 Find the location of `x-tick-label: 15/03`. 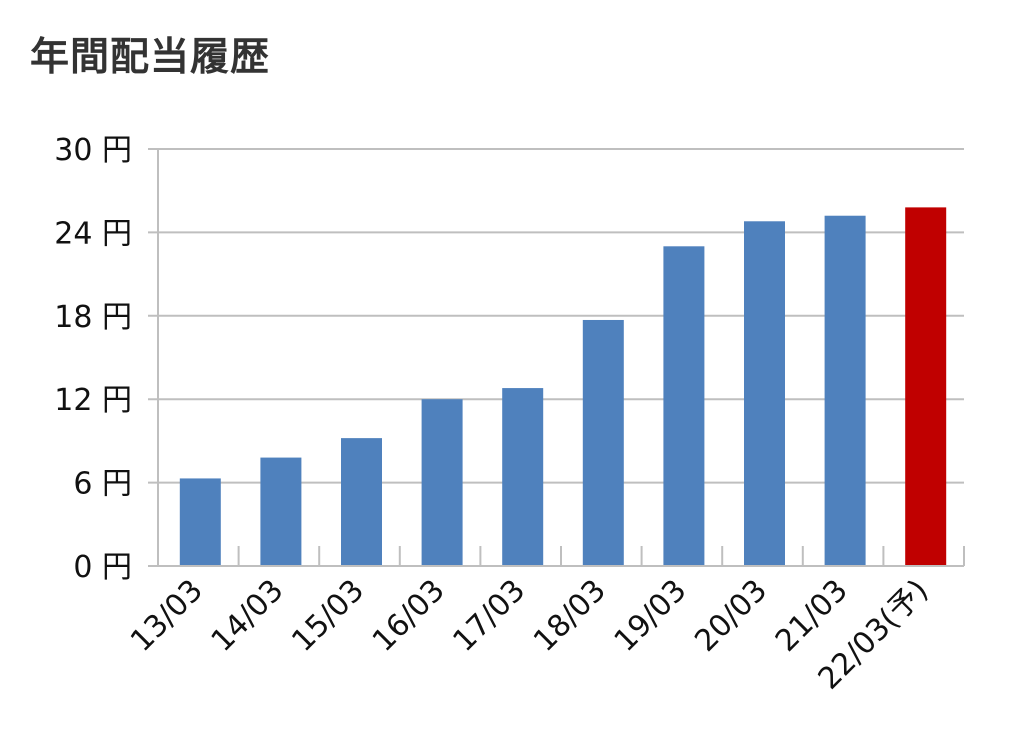

x-tick-label: 15/03 is located at coordinates (328, 616).